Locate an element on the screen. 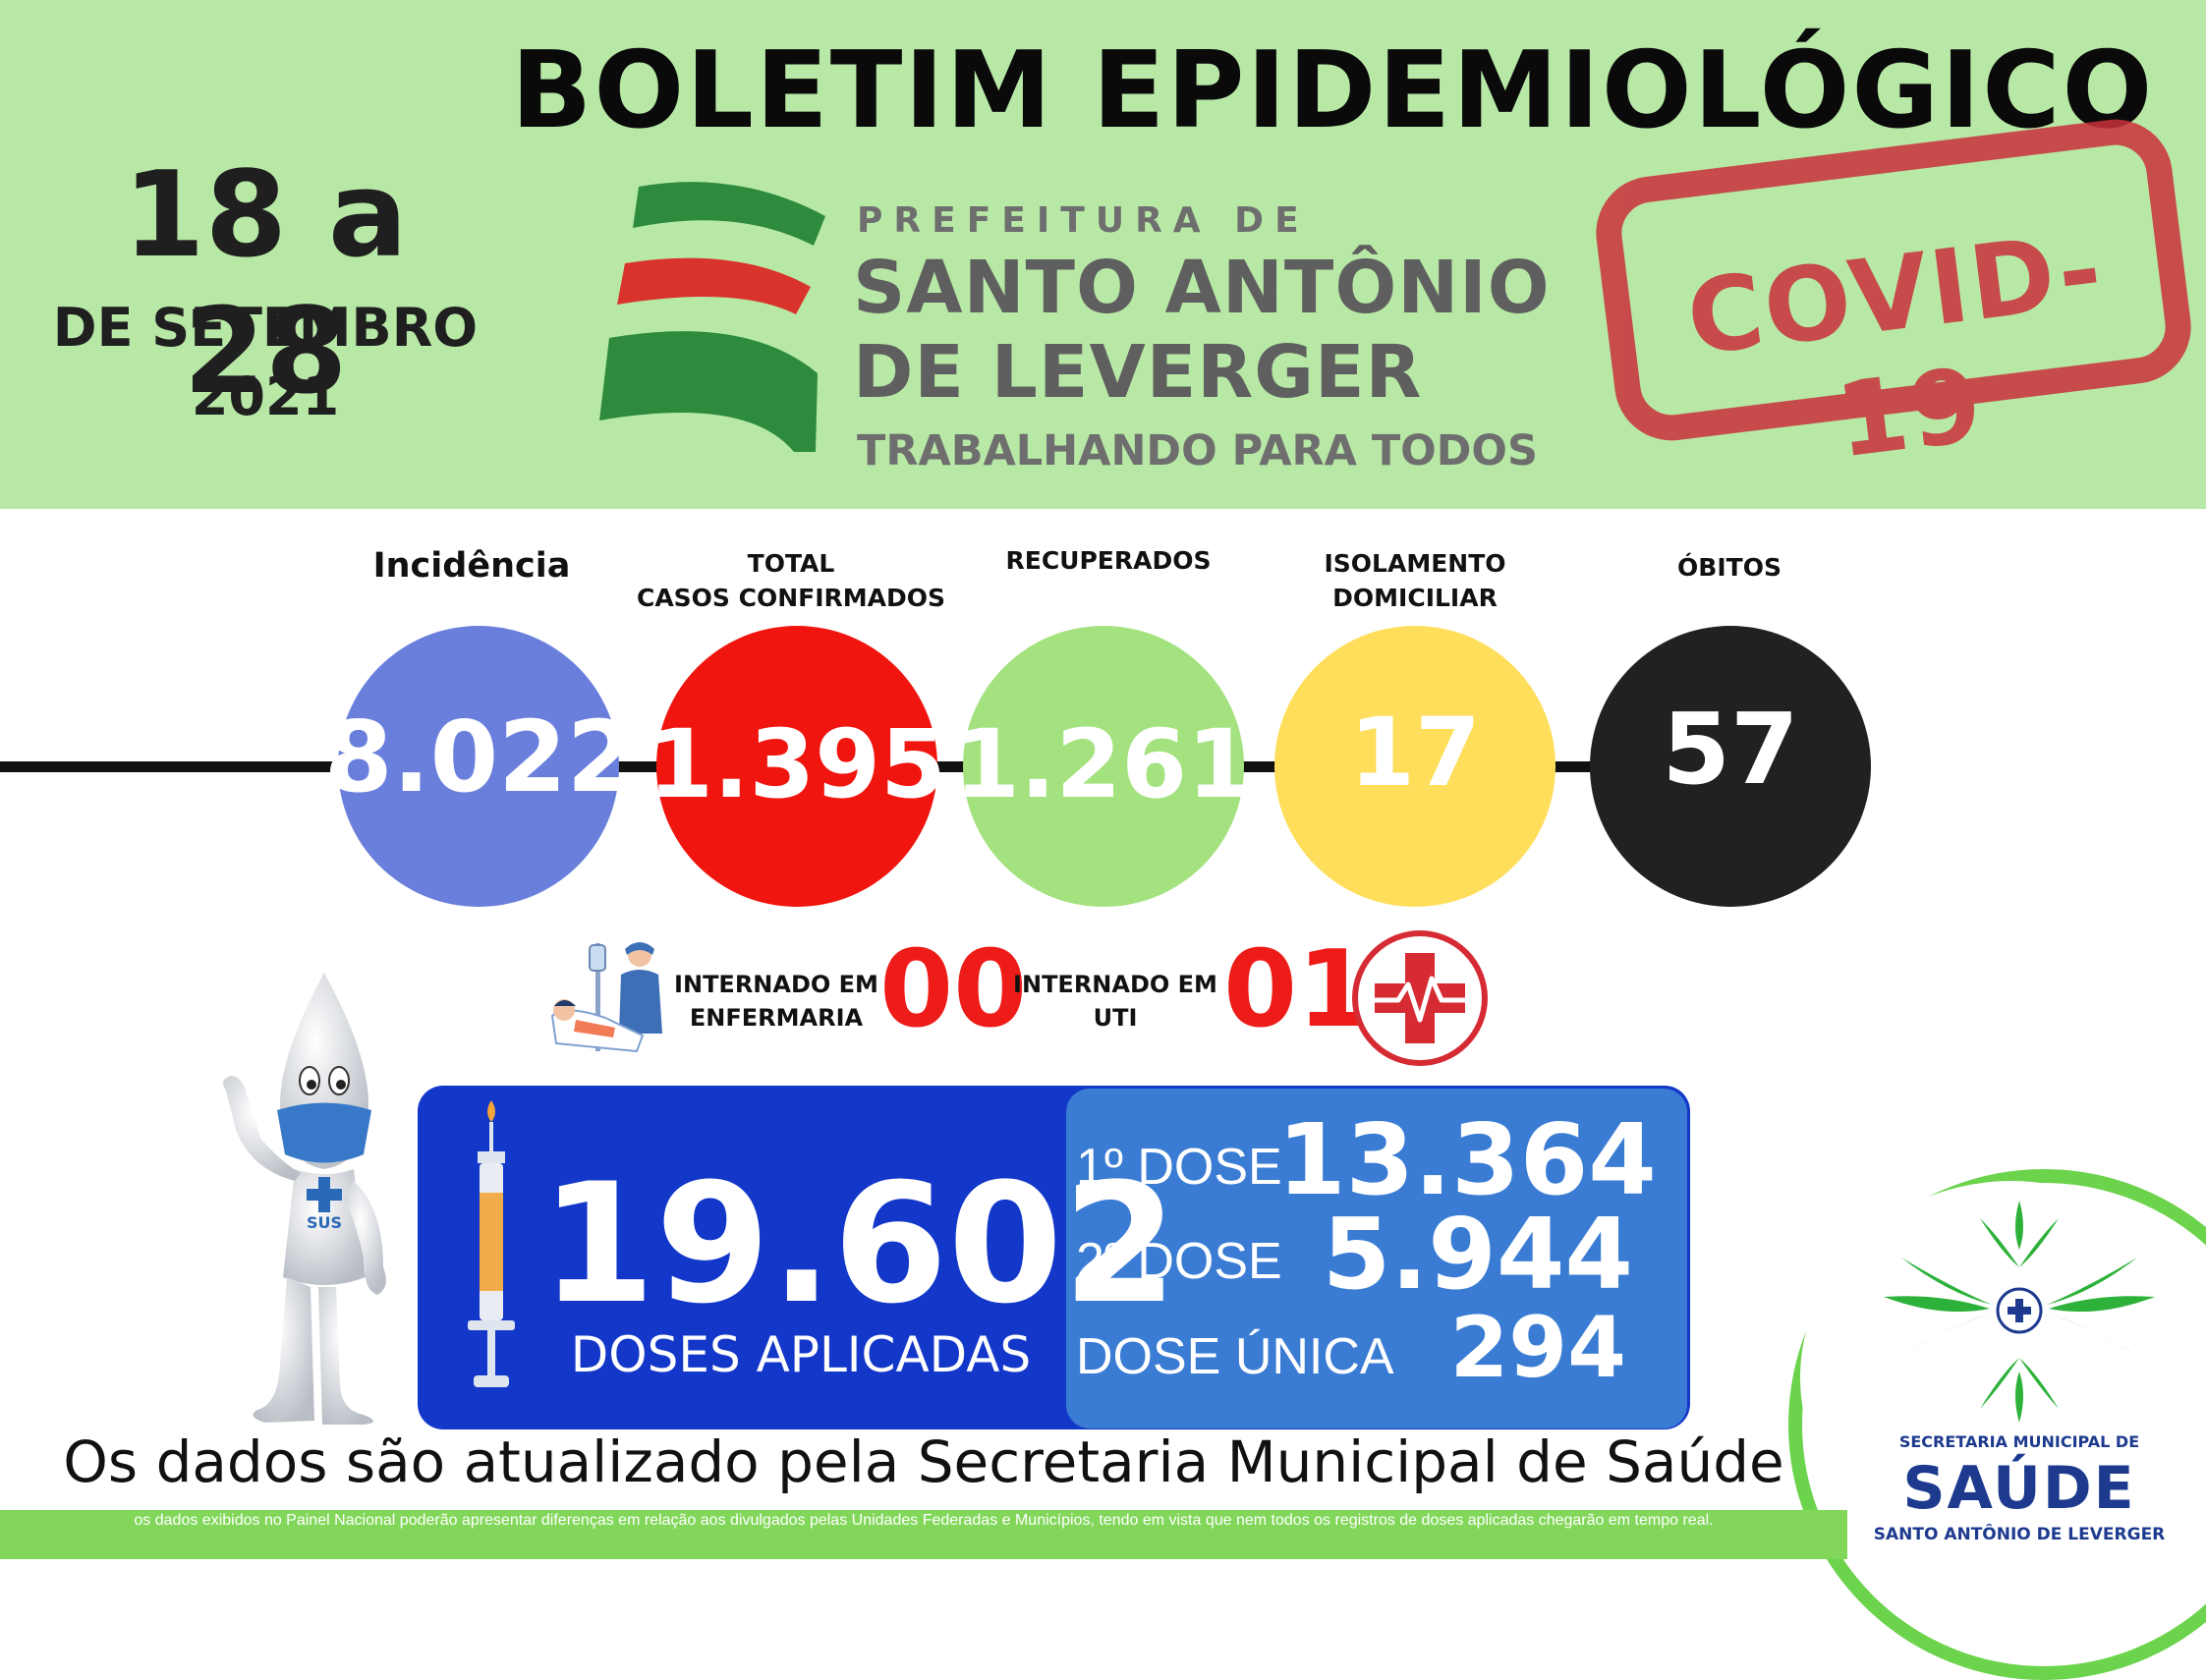  health-dept-line1: SECRETARIA MUNICIPAL DE is located at coordinates (2019, 1441).